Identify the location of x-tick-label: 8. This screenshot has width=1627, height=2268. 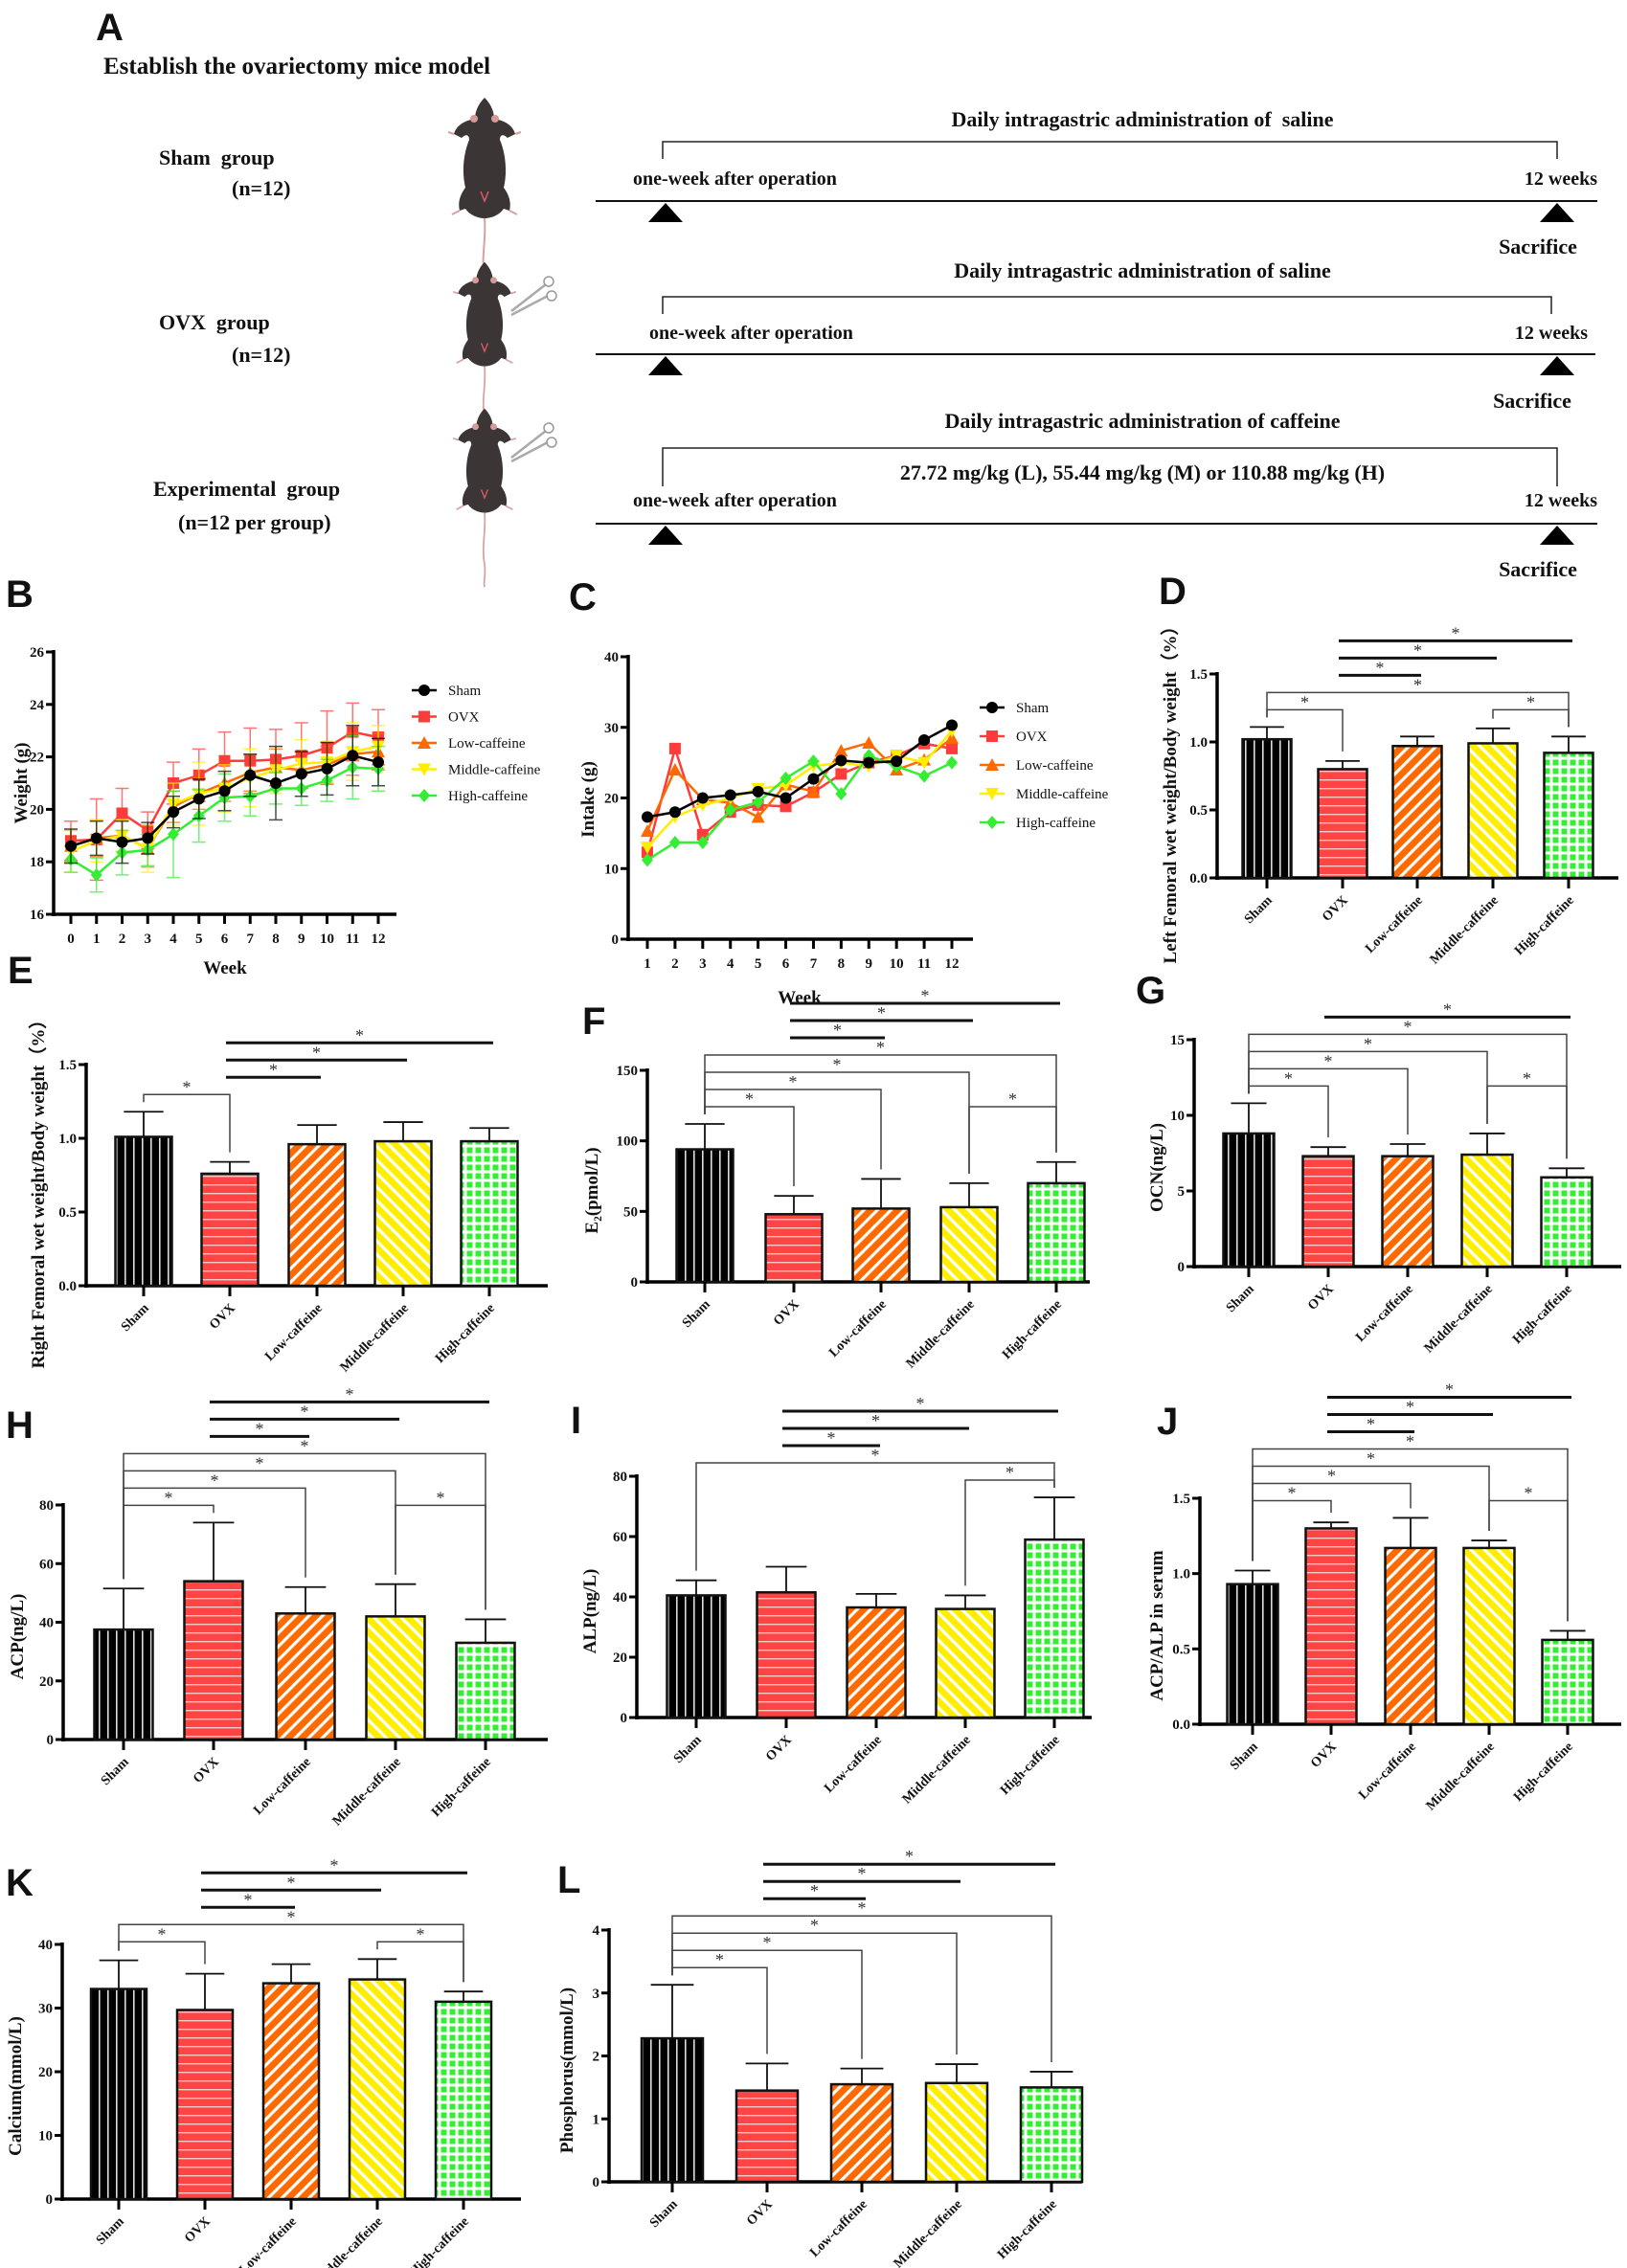
(276, 939).